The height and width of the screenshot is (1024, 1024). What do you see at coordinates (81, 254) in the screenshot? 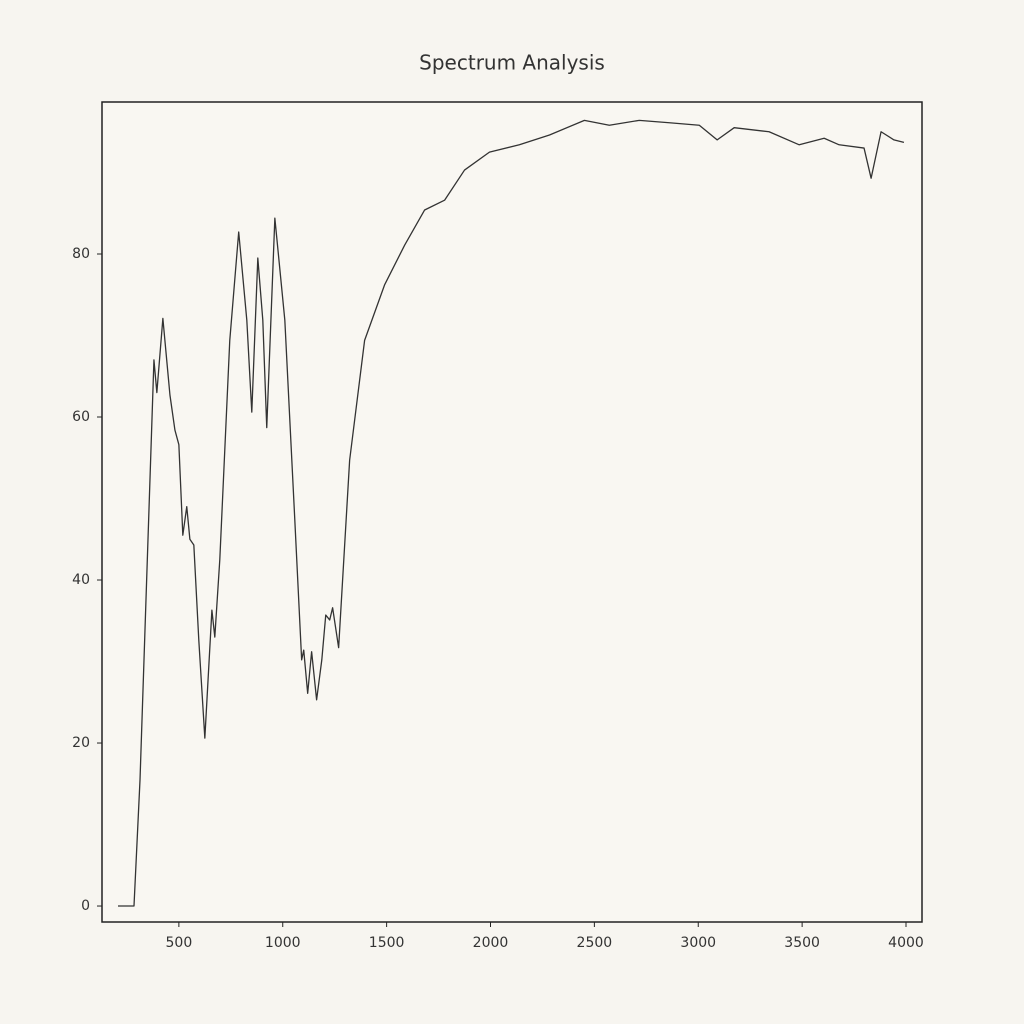
I see `y-tick-label: 80` at bounding box center [81, 254].